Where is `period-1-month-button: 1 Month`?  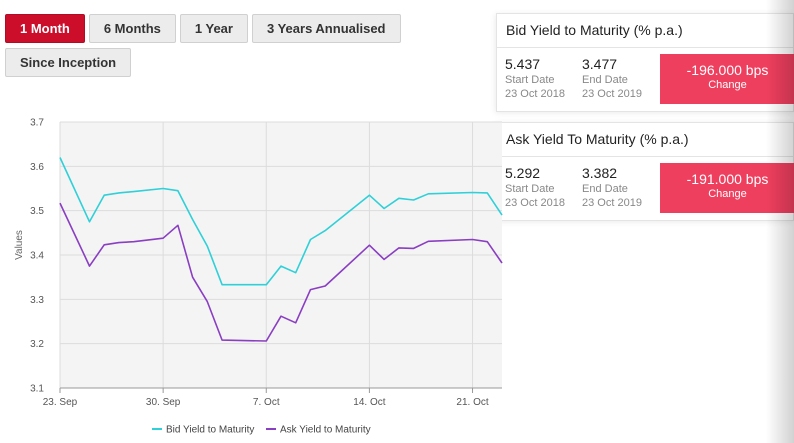
period-1-month-button: 1 Month is located at coordinates (45, 28).